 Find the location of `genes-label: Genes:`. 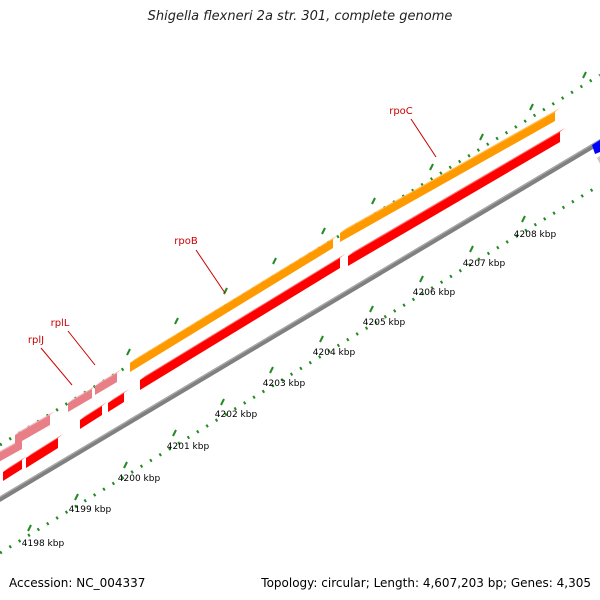

genes-label: Genes: is located at coordinates (531, 583).